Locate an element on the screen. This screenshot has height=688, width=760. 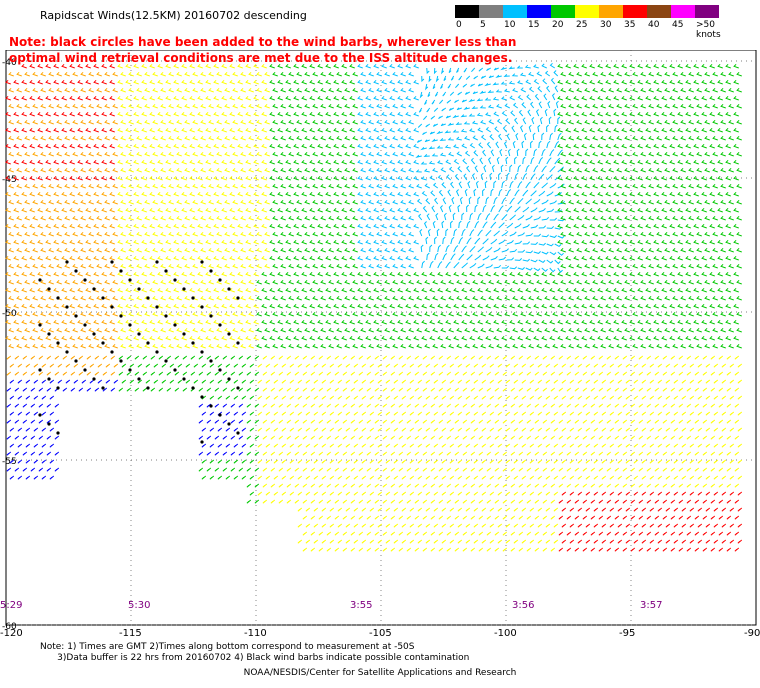
legend-label: 15 is located at coordinates (534, 25).